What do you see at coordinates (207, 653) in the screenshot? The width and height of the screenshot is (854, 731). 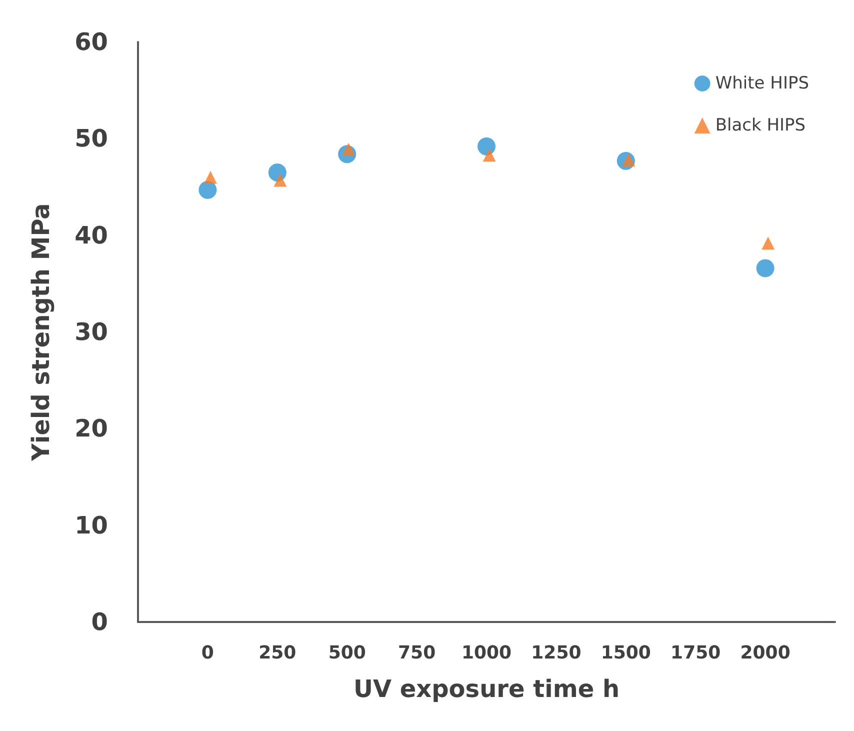 I see `x-tick-label: 0` at bounding box center [207, 653].